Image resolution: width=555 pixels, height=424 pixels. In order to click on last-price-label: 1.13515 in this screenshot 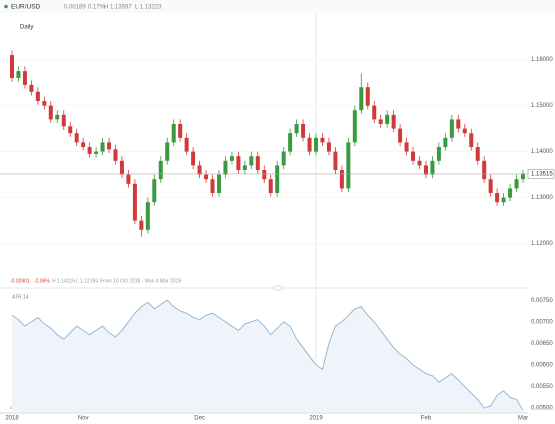, I will do `click(542, 174)`.